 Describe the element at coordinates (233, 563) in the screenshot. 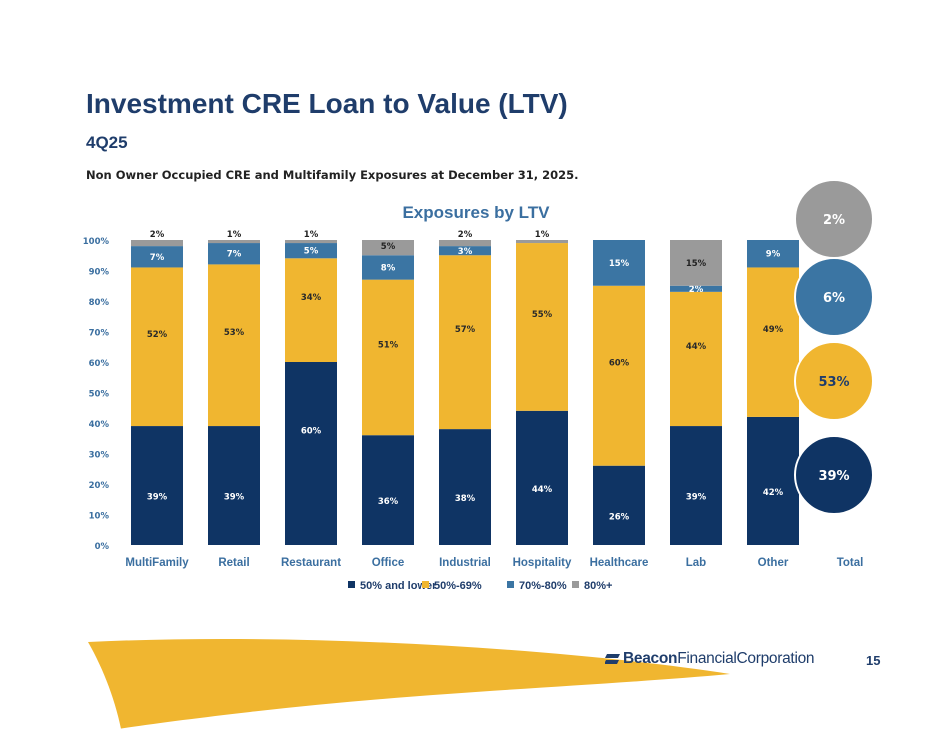

I see `x-category-label: Retail` at that location.